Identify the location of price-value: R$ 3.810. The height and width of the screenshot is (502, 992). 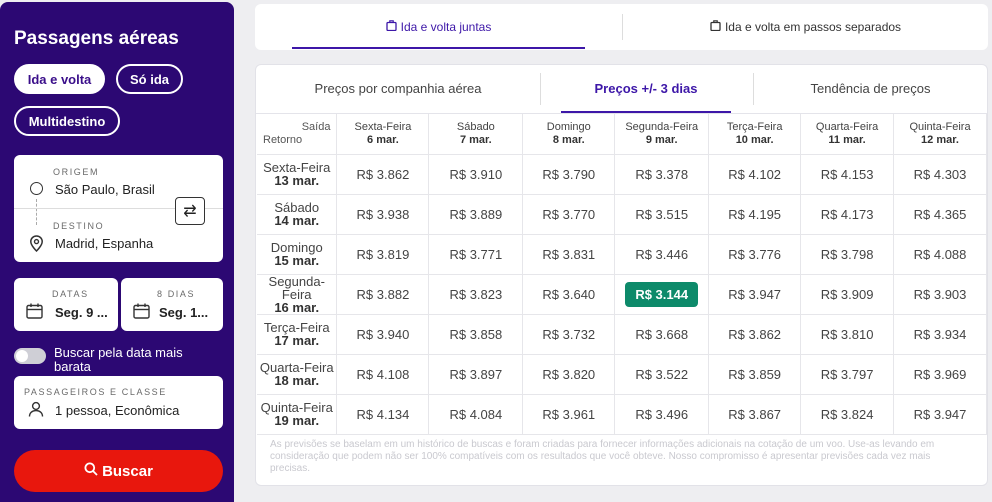
(847, 334).